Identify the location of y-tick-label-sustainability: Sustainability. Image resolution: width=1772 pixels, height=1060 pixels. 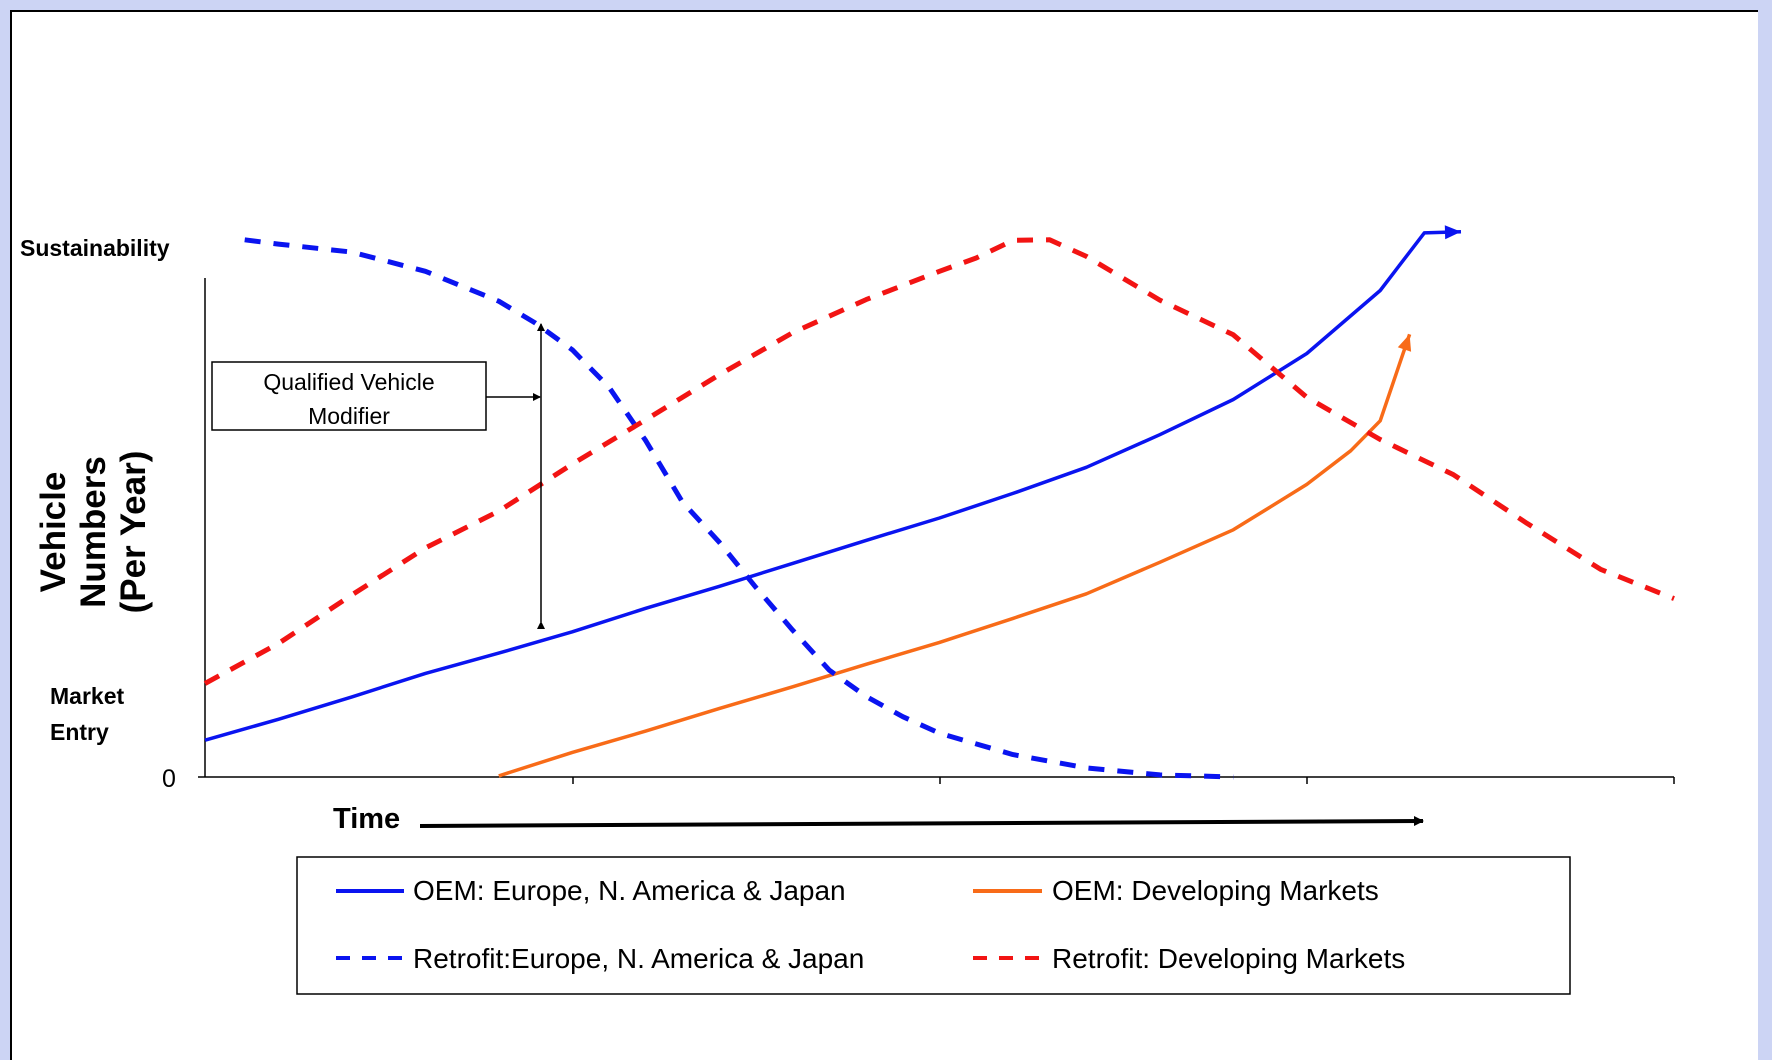
(95, 248).